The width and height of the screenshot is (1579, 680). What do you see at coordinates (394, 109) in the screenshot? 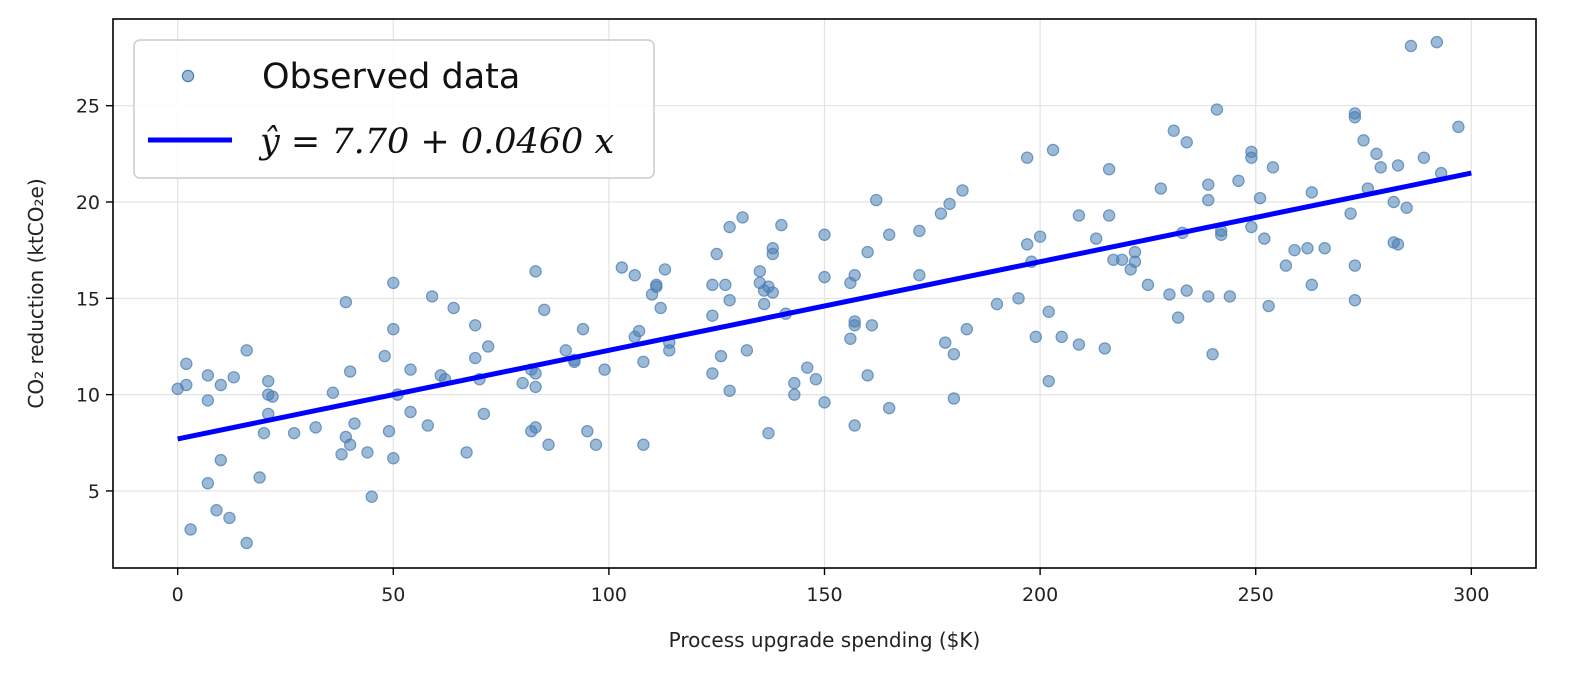
I see `legend-box` at bounding box center [394, 109].